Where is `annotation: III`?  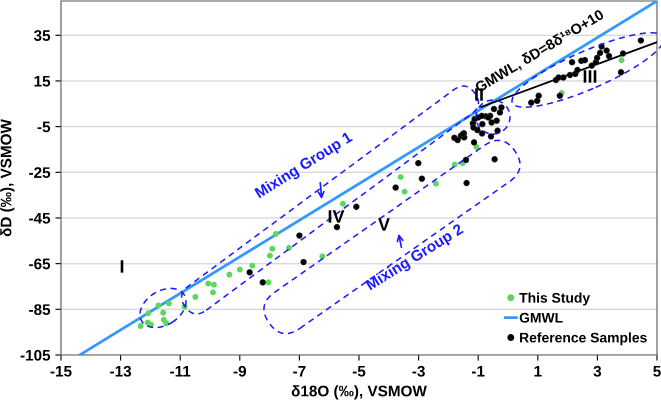
annotation: III is located at coordinates (590, 76).